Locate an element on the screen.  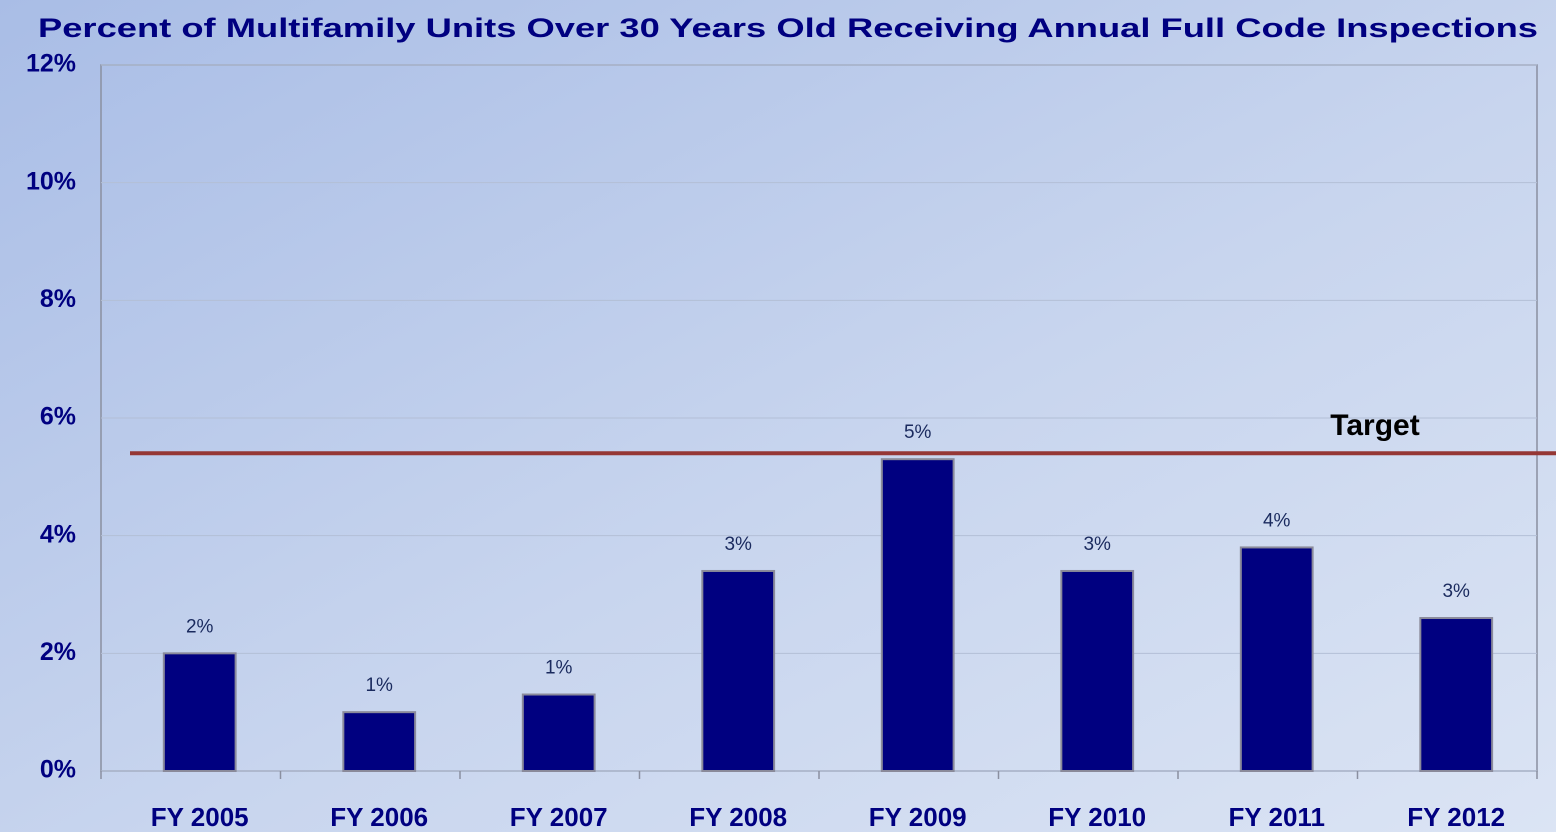
y-tick-label: 4% is located at coordinates (58, 534).